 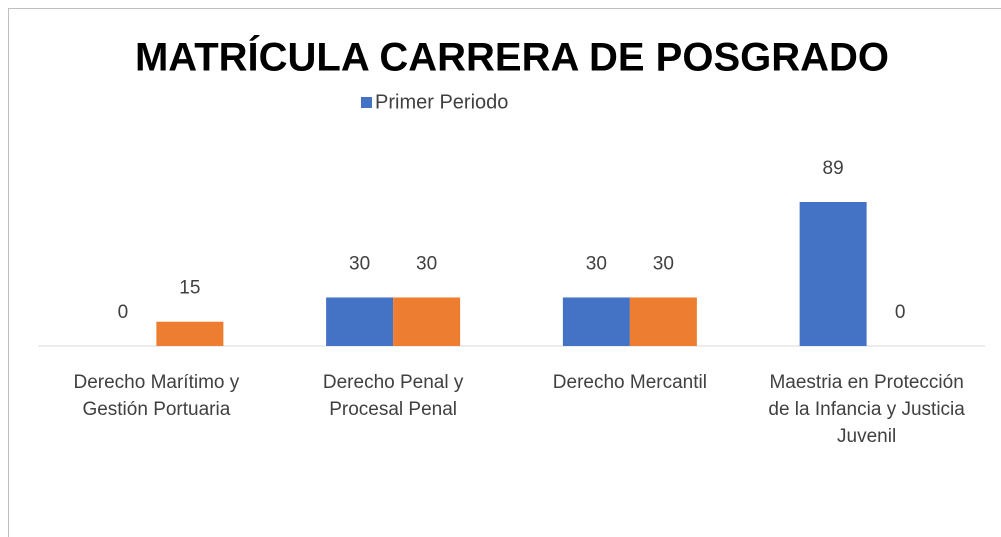 What do you see at coordinates (366, 102) in the screenshot?
I see `legend-swatch` at bounding box center [366, 102].